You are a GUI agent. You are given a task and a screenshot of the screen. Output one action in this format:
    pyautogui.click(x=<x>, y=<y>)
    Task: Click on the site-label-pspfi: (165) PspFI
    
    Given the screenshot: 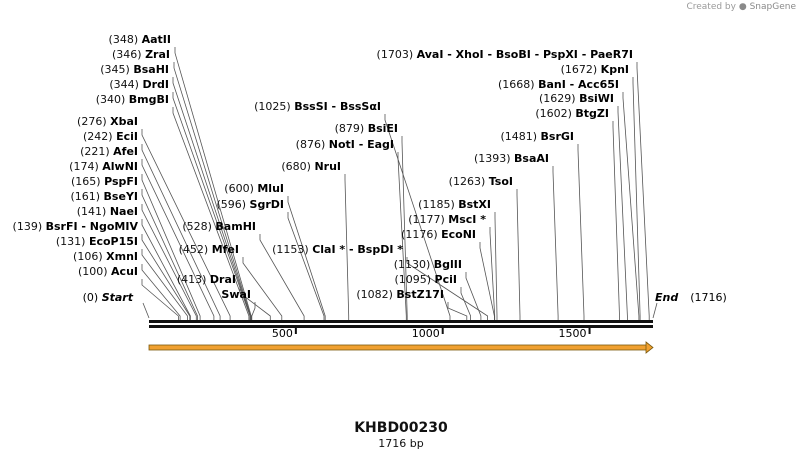 What is the action you would take?
    pyautogui.click(x=104, y=181)
    